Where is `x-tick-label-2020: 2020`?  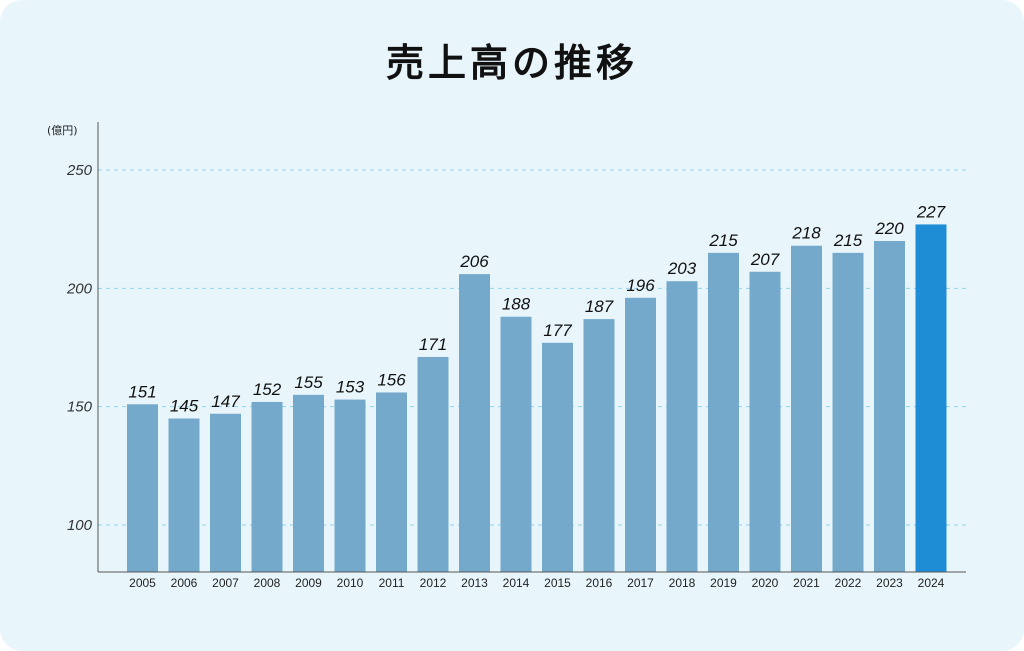 x-tick-label-2020: 2020 is located at coordinates (765, 583).